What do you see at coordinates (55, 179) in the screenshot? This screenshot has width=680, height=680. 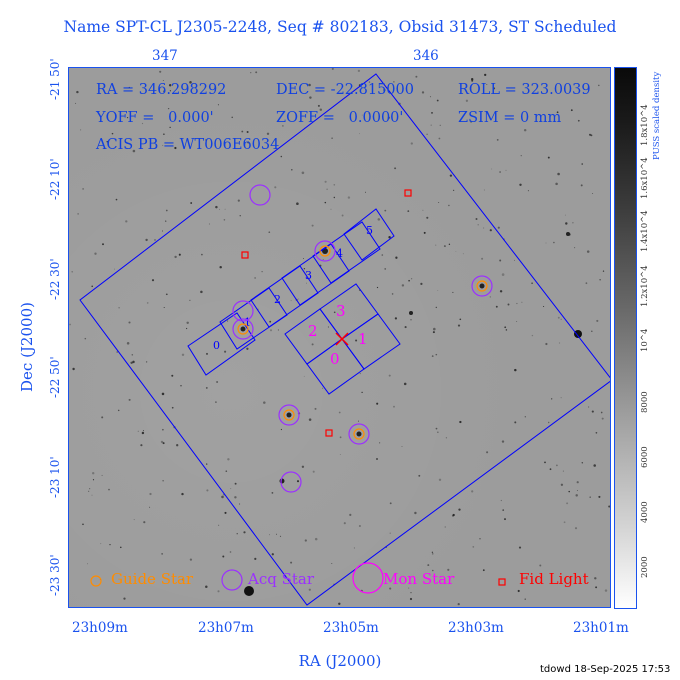 I see `y-tick: -22 10'` at bounding box center [55, 179].